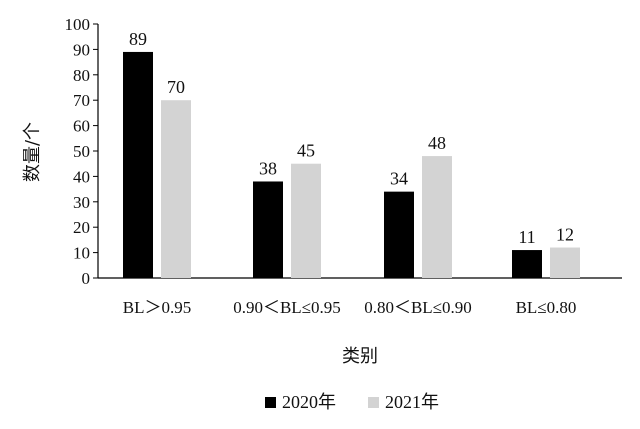 This screenshot has height=429, width=640. What do you see at coordinates (78, 24) in the screenshot?
I see `y-tick-label: 100` at bounding box center [78, 24].